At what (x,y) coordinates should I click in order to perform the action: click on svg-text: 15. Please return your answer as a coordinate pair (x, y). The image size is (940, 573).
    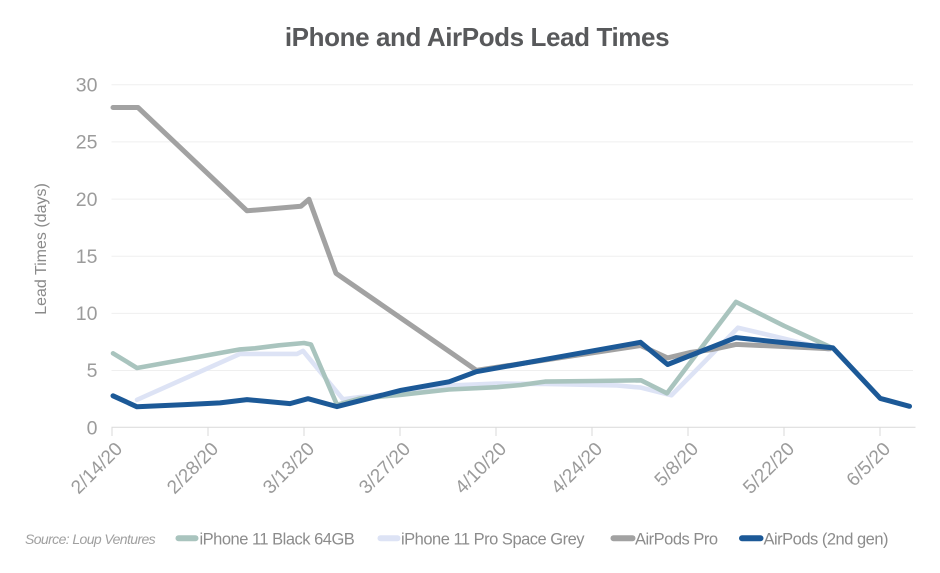
    Looking at the image, I should click on (87, 257).